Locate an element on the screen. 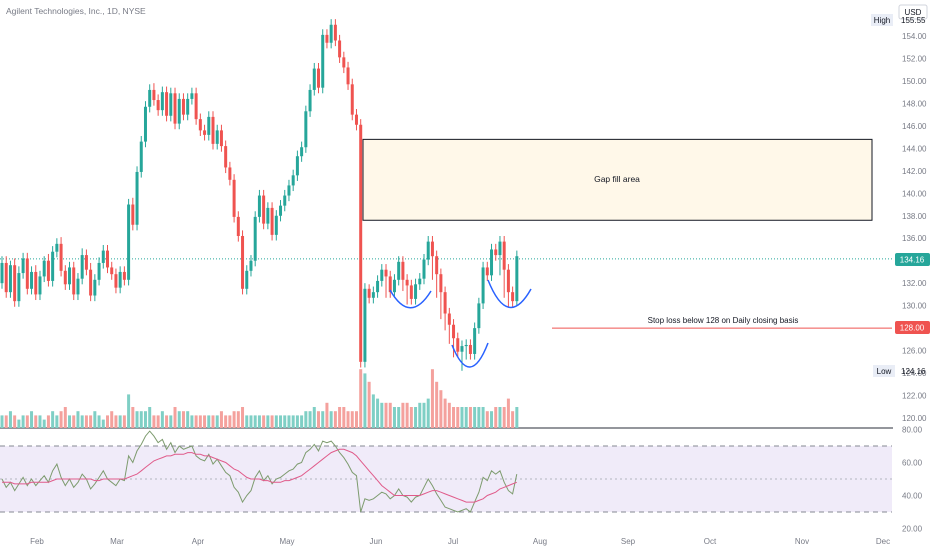  rsi-line is located at coordinates (259, 471).